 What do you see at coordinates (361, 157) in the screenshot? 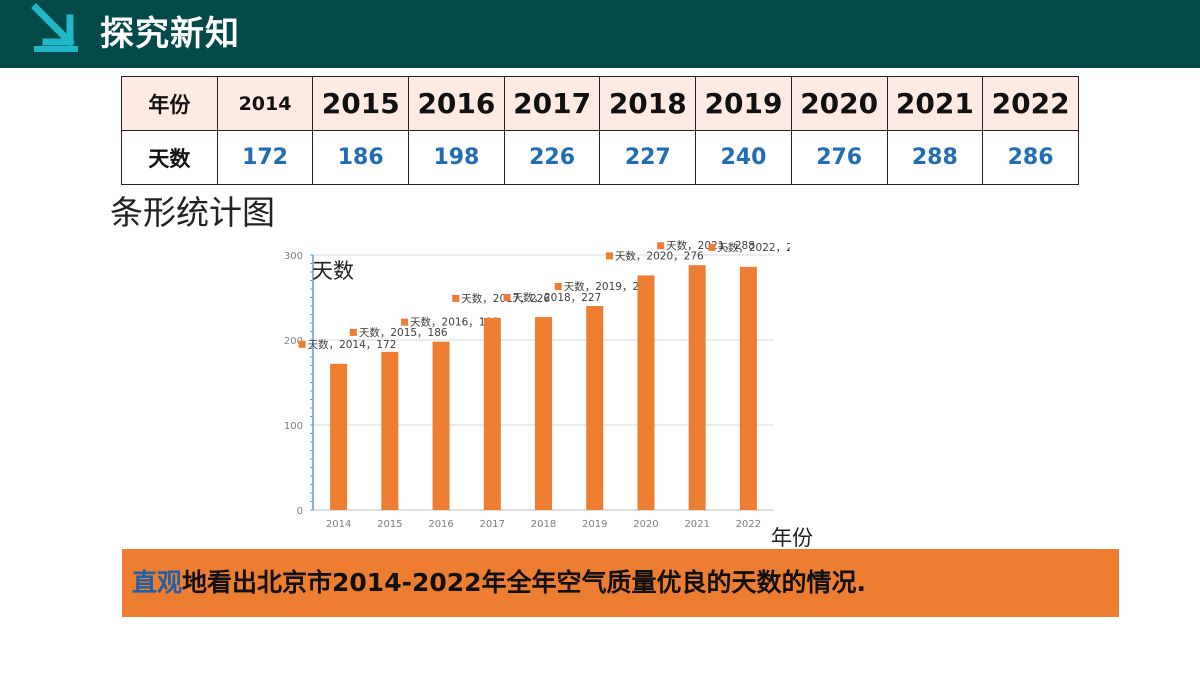
I see `days-cell: 186` at bounding box center [361, 157].